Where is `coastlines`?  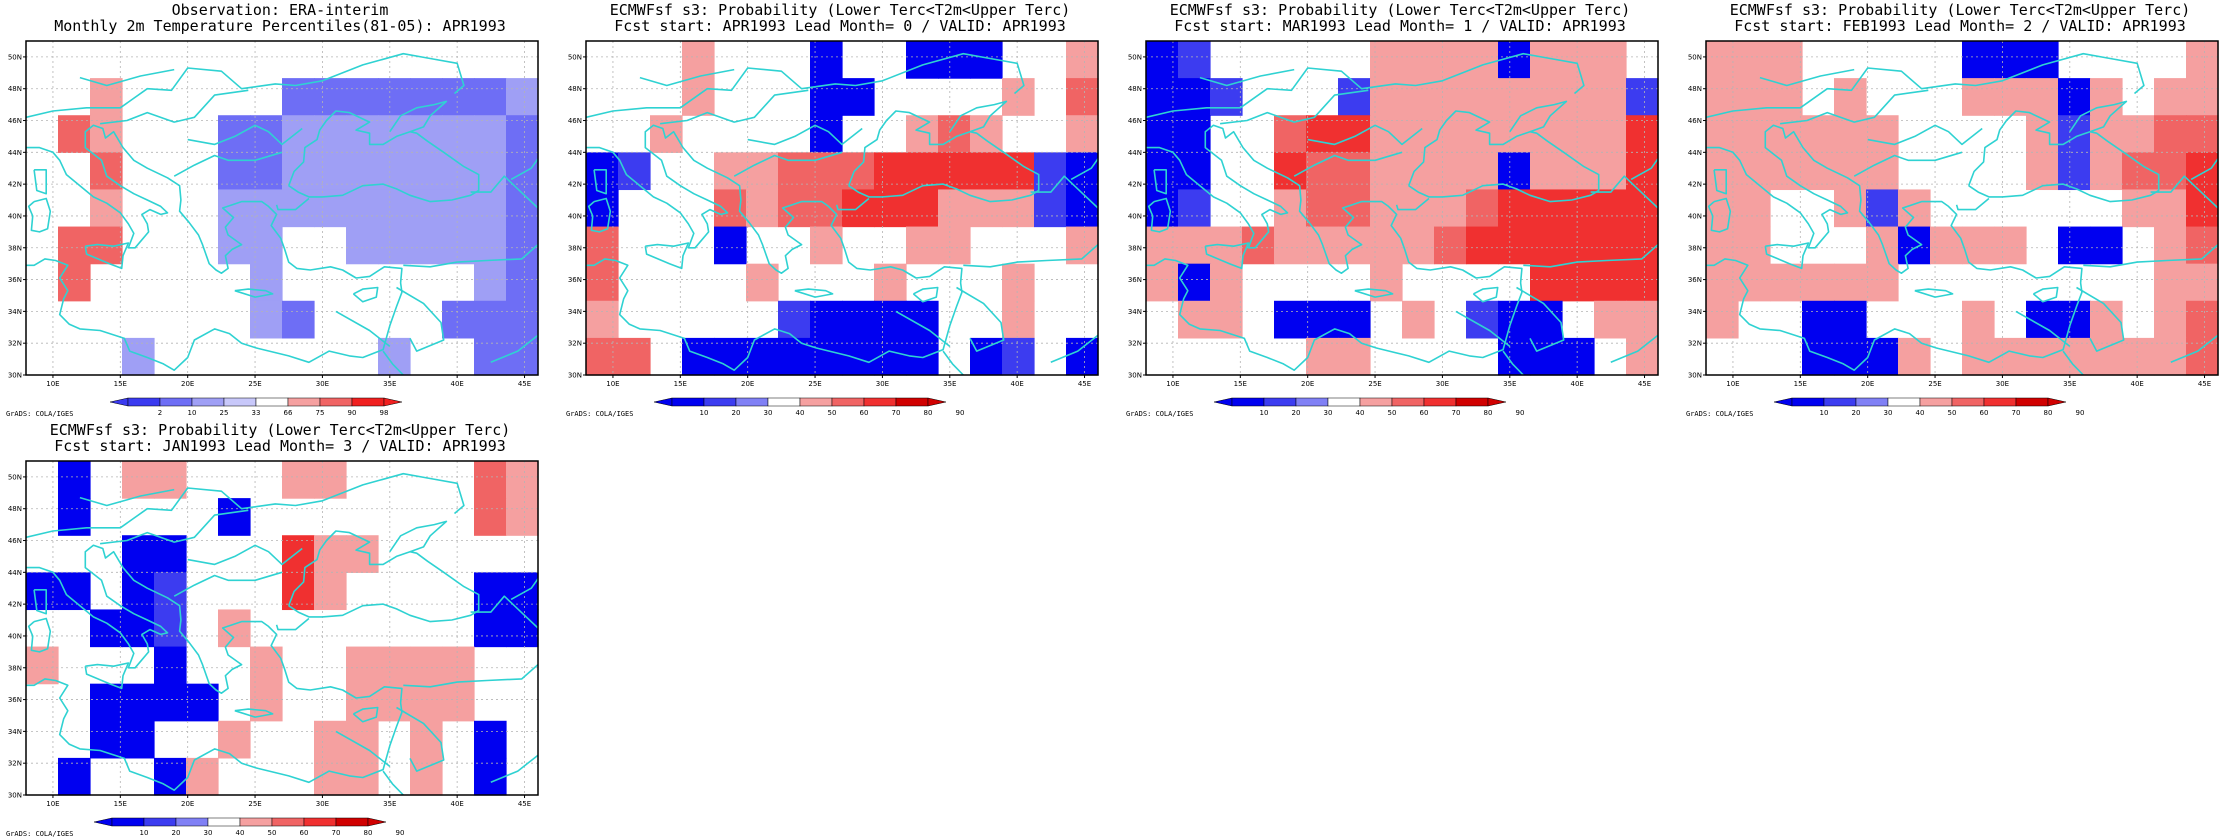
coastlines is located at coordinates (842, 213).